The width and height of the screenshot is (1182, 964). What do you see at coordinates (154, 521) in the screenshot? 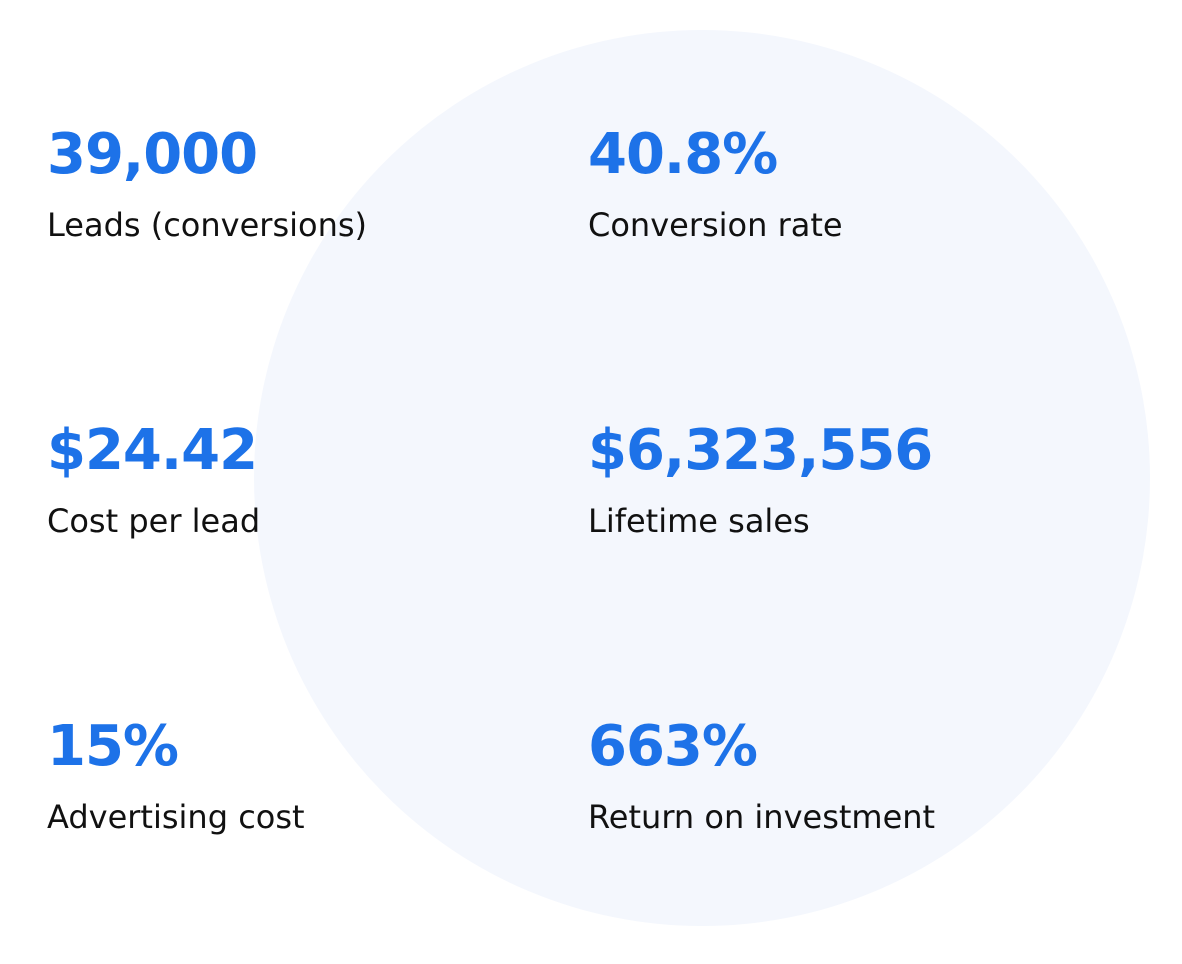
I see `stat-label: Cost per lead` at bounding box center [154, 521].